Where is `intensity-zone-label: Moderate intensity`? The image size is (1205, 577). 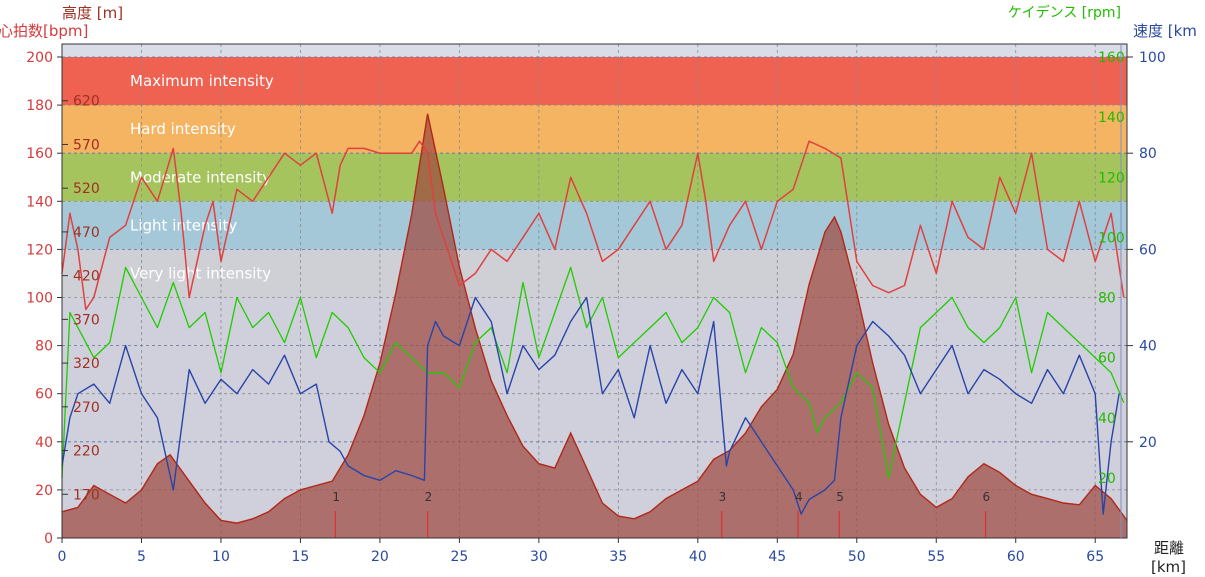 intensity-zone-label: Moderate intensity is located at coordinates (200, 177).